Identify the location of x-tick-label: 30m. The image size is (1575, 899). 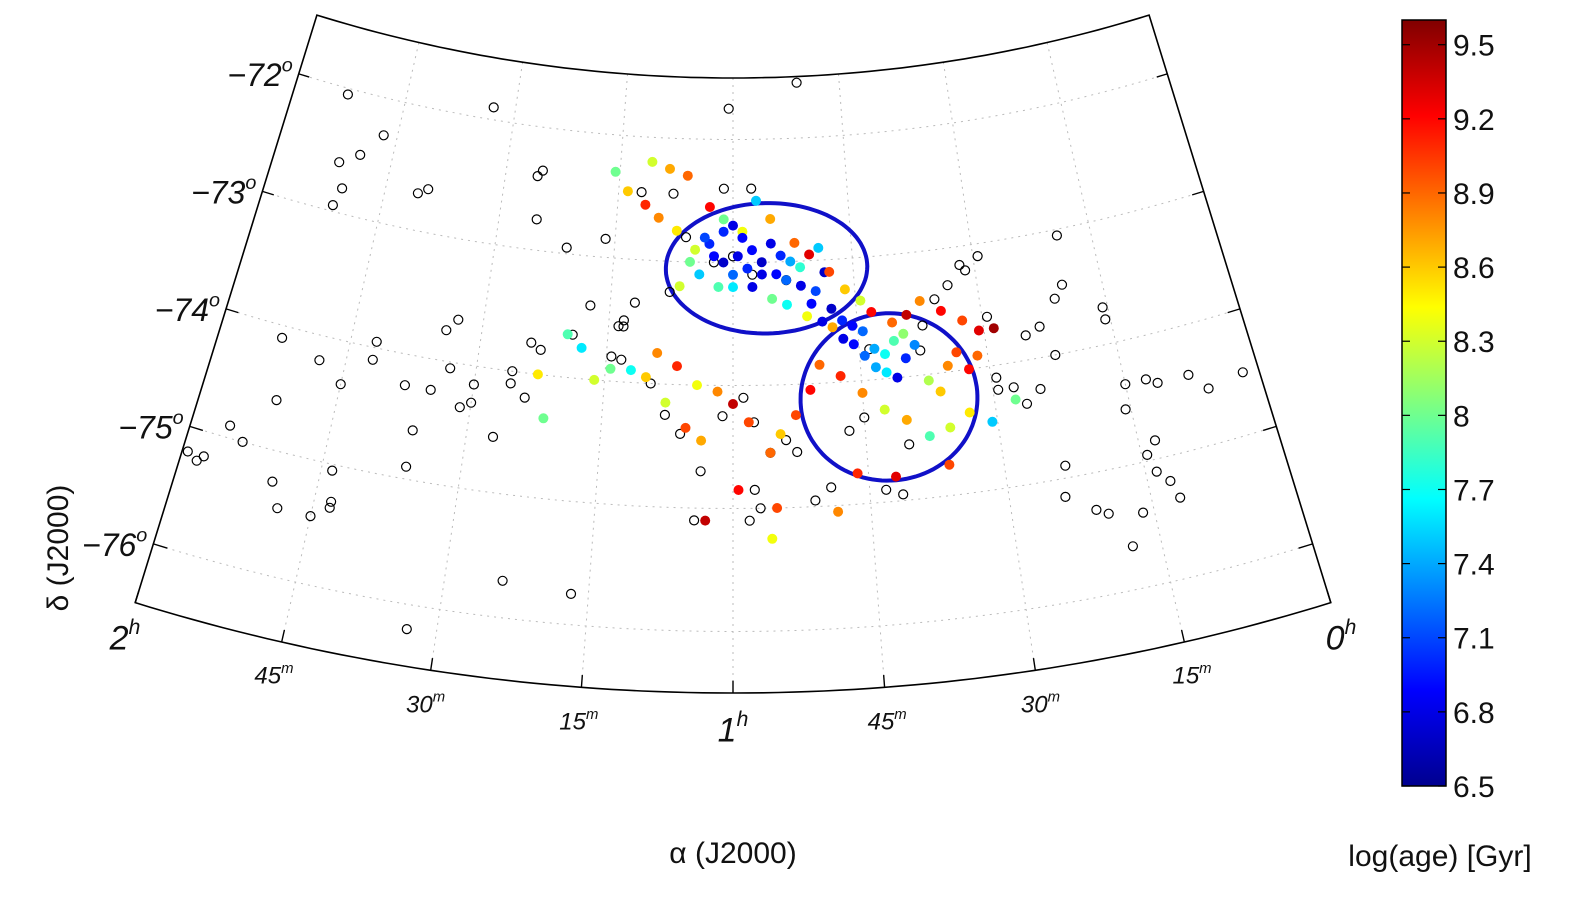
(1040, 704).